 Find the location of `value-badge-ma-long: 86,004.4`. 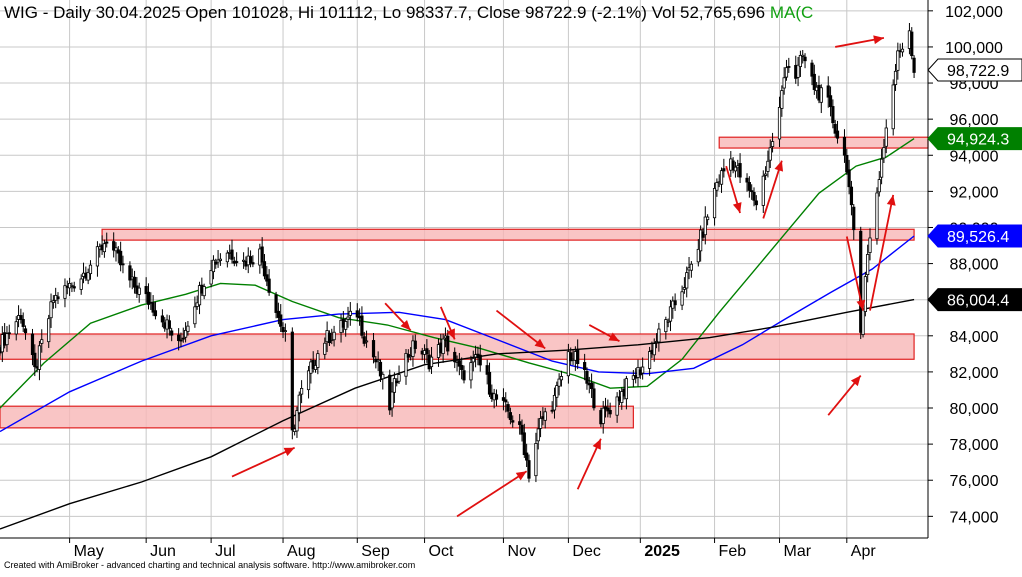

value-badge-ma-long: 86,004.4 is located at coordinates (974, 300).